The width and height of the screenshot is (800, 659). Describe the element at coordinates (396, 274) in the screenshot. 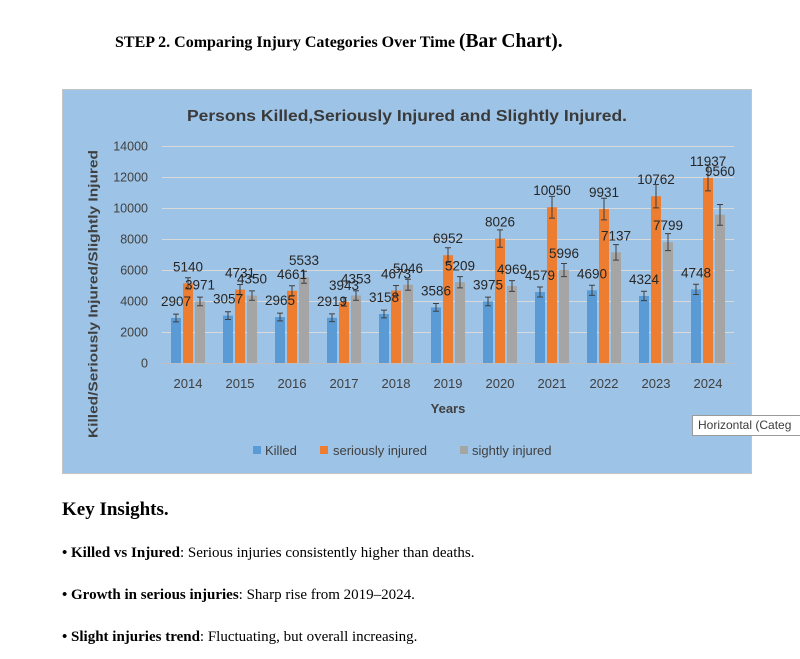

I see `data-label-seriously-injured: 4673` at that location.